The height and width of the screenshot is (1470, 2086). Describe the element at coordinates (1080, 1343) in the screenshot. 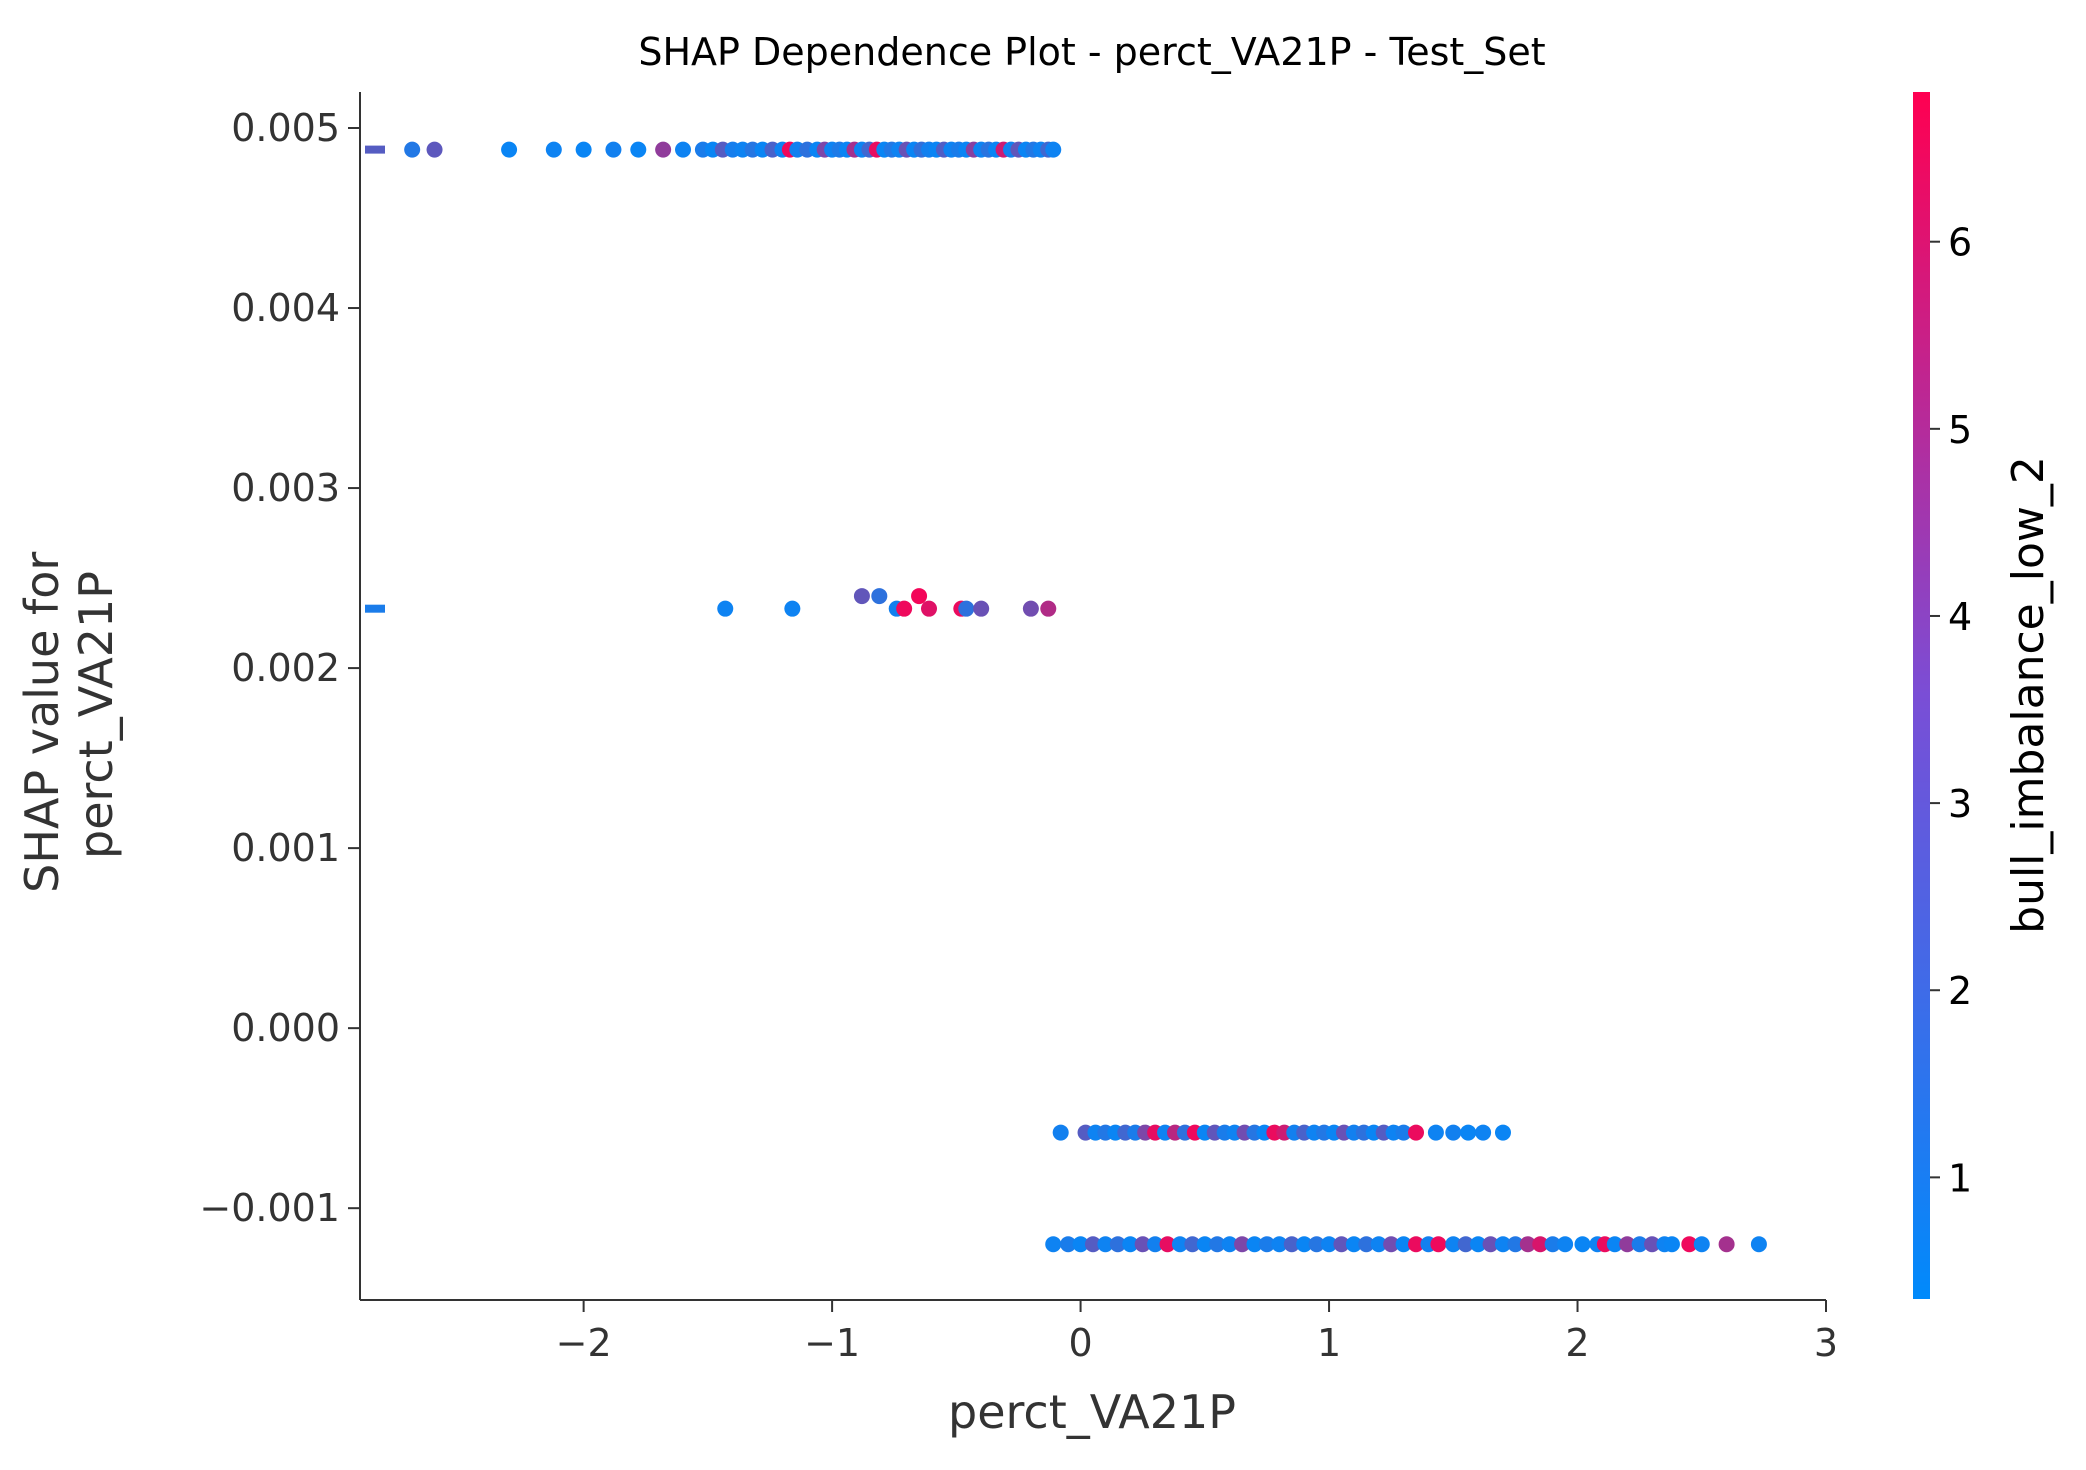

I see `x-tick-label: 0` at that location.